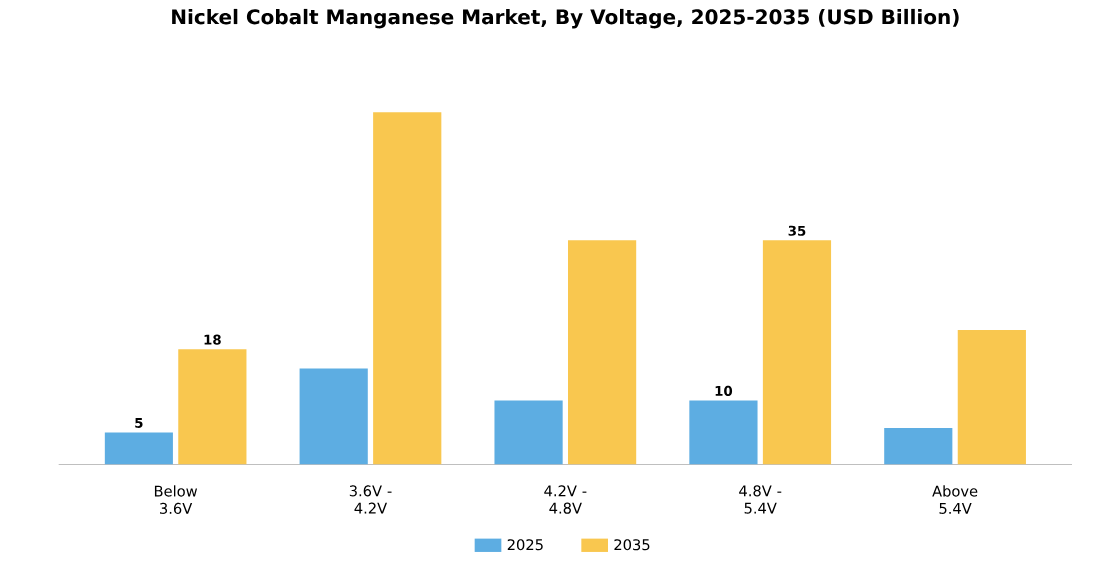  Describe the element at coordinates (565, 18) in the screenshot. I see `chart-title: Nickel Cobalt Manganese Market, By Voltage, 2025-2035 (USD Billion)` at that location.